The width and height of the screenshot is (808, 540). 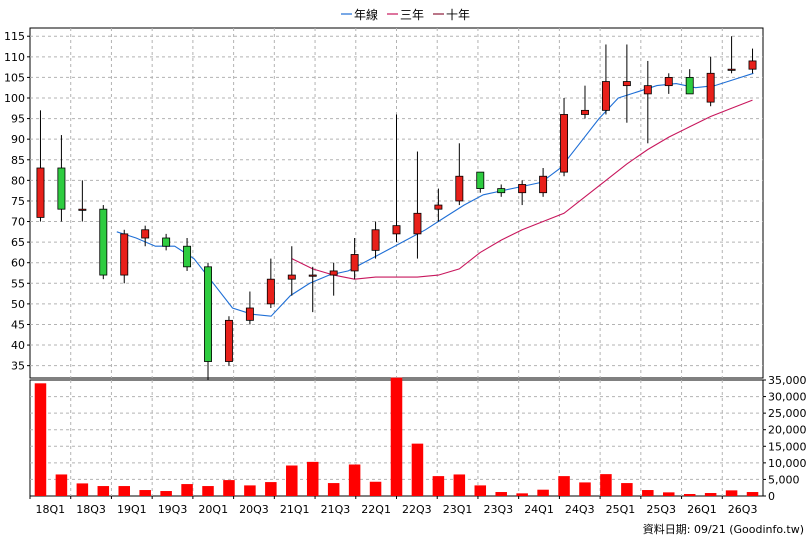 What do you see at coordinates (18, 180) in the screenshot?
I see `price-y-tick-label: 80` at bounding box center [18, 180].